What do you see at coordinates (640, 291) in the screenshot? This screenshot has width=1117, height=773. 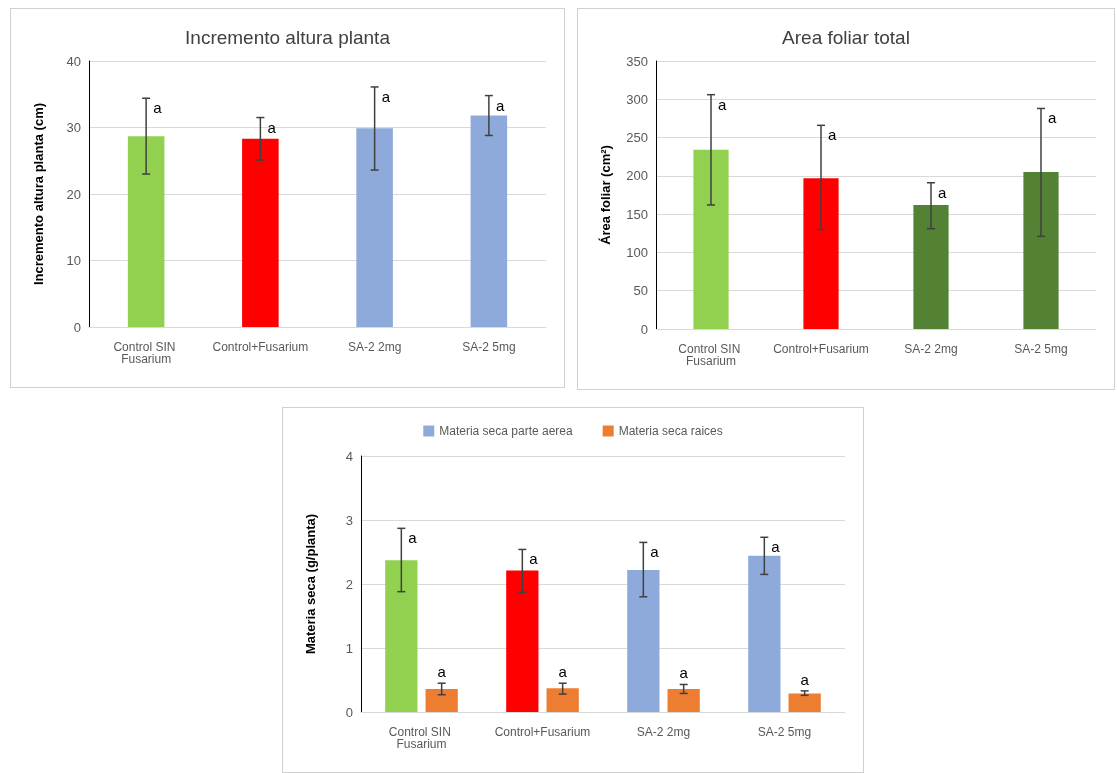 I see `y-tick-label: 50` at bounding box center [640, 291].